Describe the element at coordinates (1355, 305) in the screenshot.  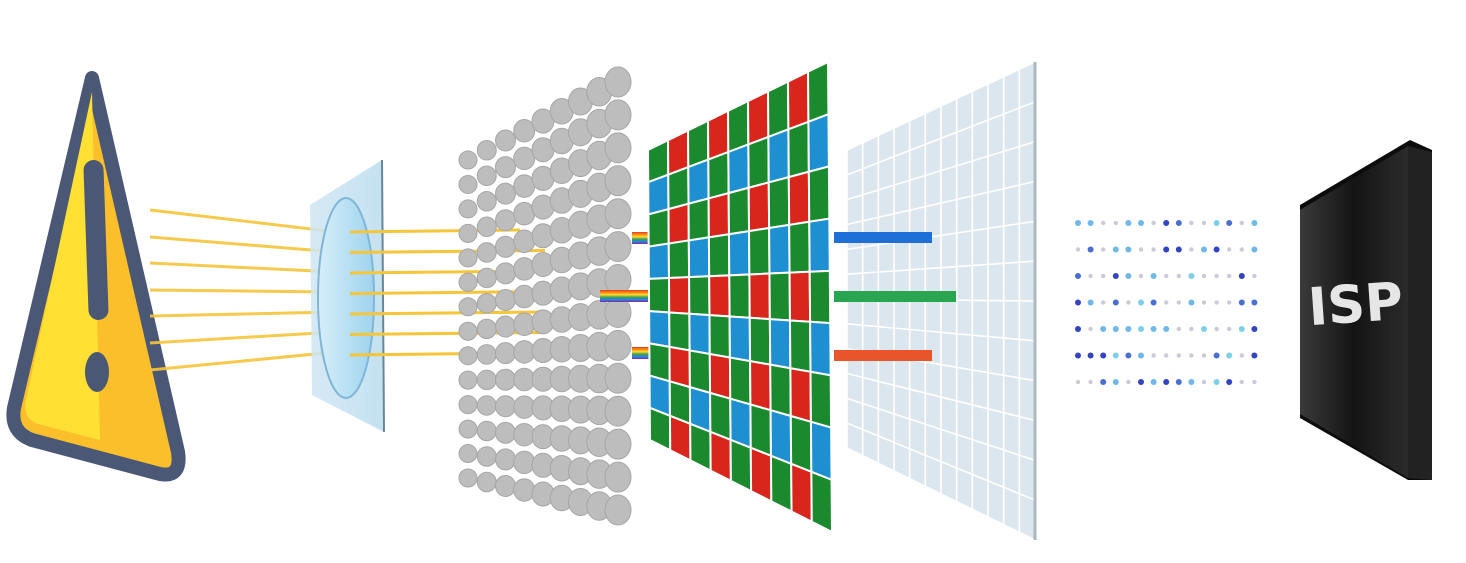
I see `isp-chip-label: ISP` at that location.